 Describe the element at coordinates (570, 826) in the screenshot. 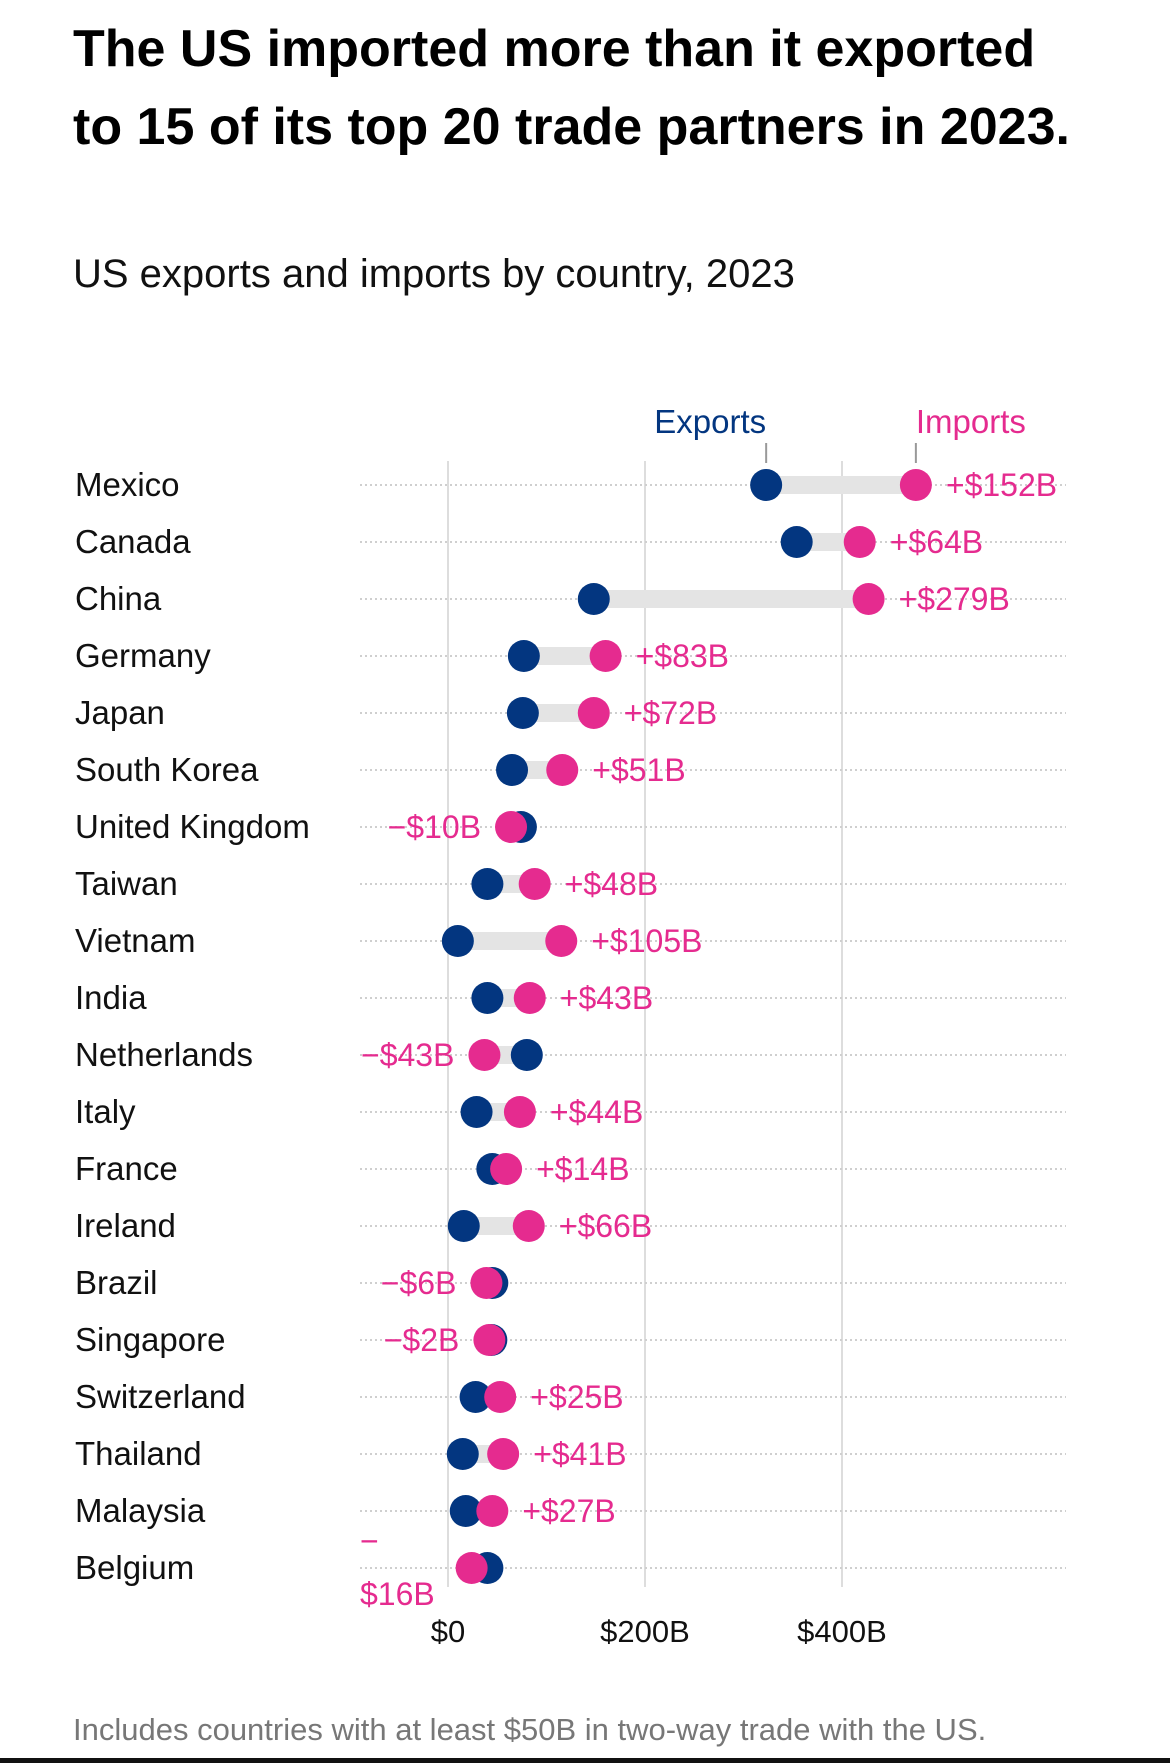

I see `row-united-kingdom: United Kingdom −$10B` at that location.